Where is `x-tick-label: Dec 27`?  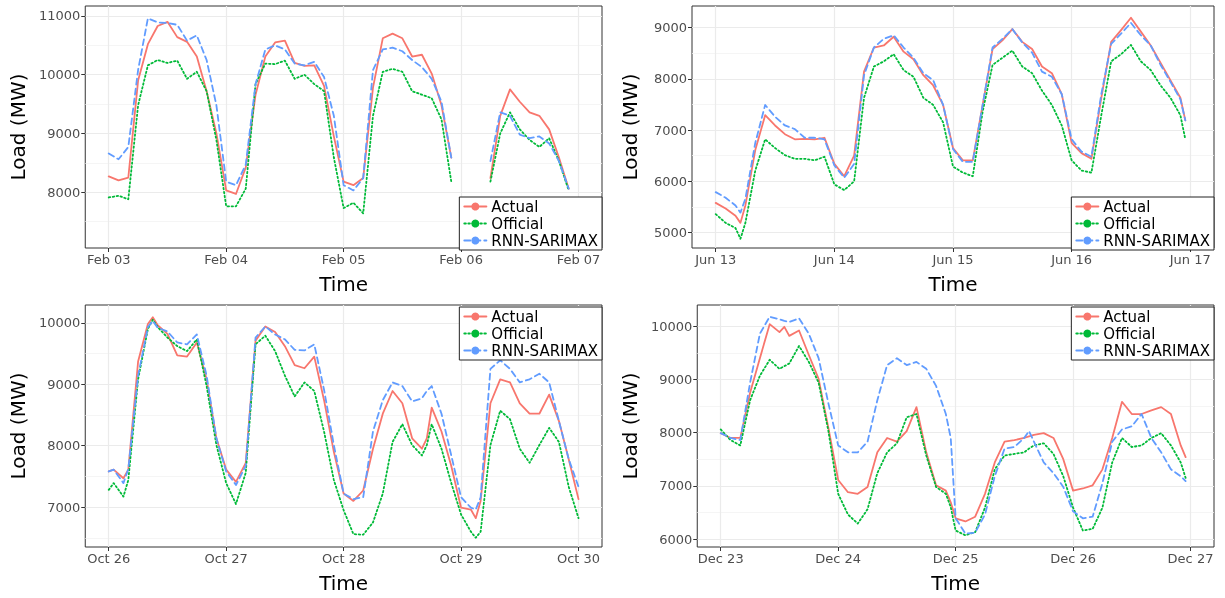 x-tick-label: Dec 27 is located at coordinates (1190, 558).